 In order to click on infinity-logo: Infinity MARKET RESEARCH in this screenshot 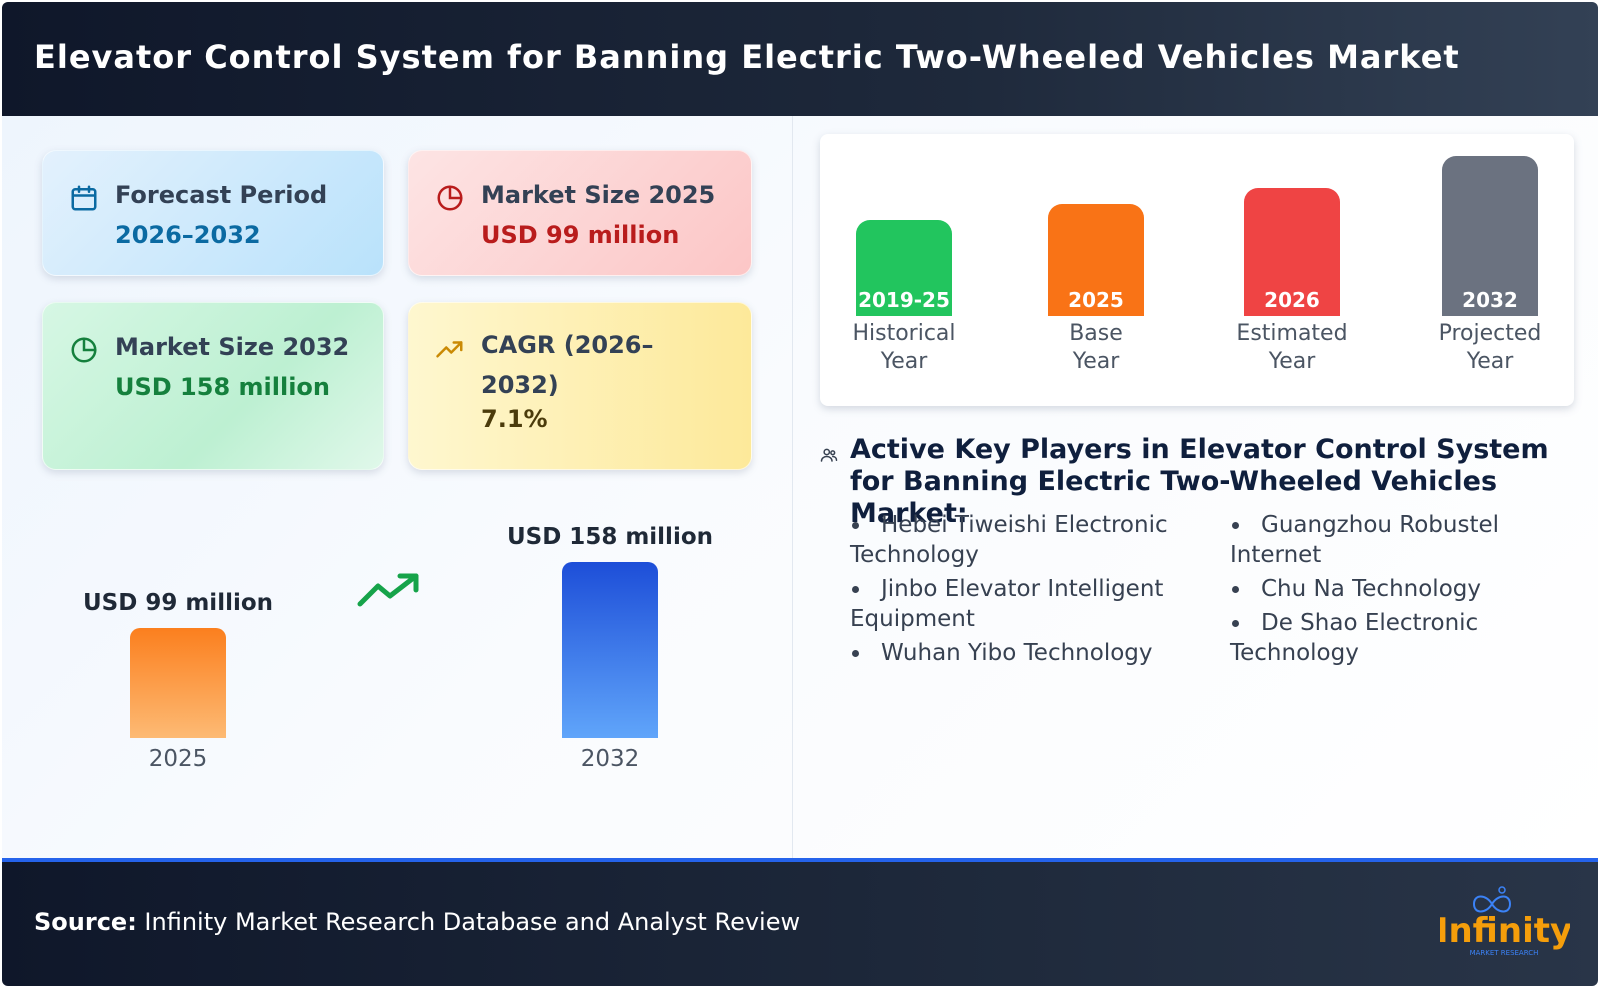, I will do `click(1505, 921)`.